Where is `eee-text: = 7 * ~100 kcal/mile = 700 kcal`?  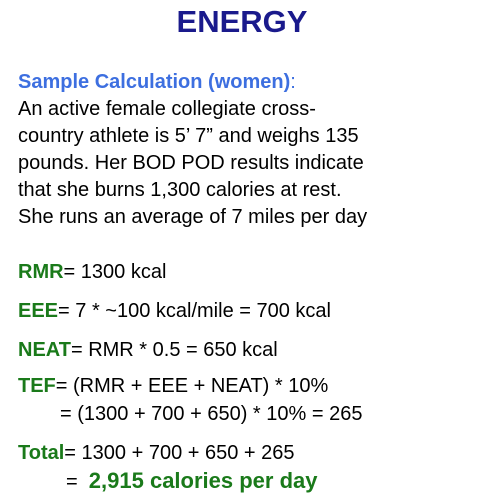 eee-text: = 7 * ~100 kcal/mile = 700 kcal is located at coordinates (194, 311).